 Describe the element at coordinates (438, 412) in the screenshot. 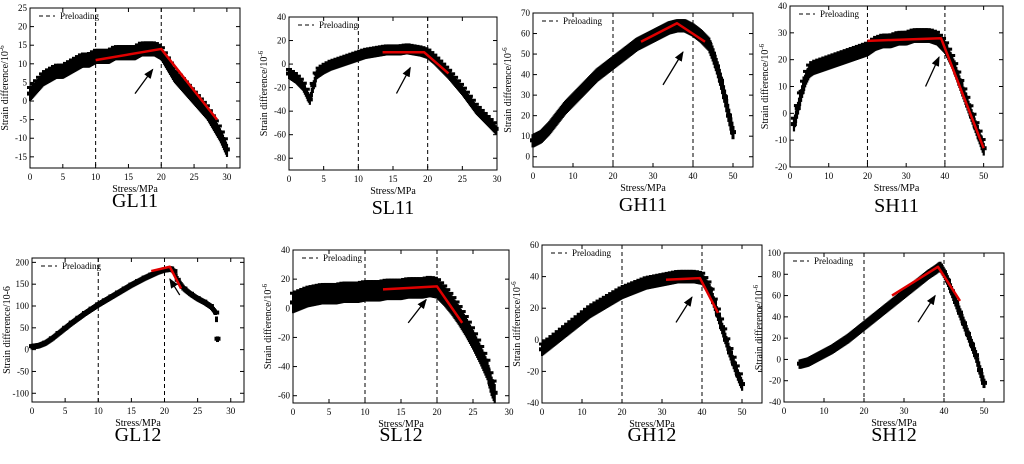

I see `x-tick-label: 20` at that location.